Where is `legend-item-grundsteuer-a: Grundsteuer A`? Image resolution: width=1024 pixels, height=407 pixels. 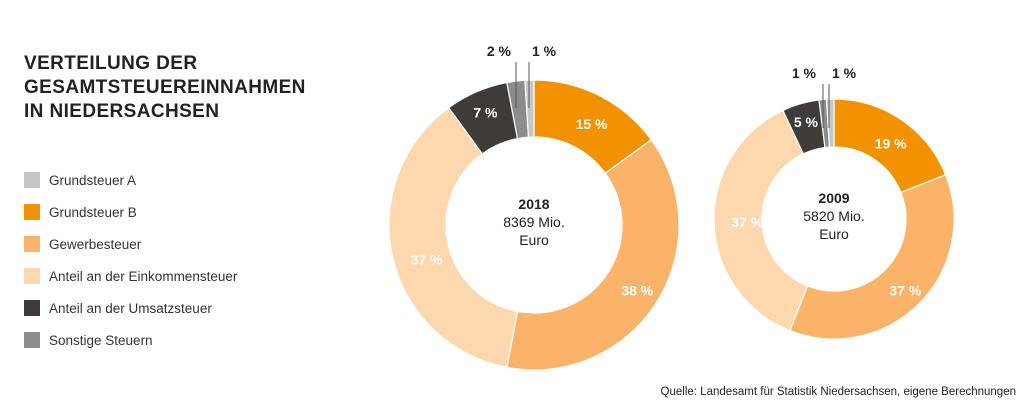
legend-item-grundsteuer-a: Grundsteuer A is located at coordinates (130, 180).